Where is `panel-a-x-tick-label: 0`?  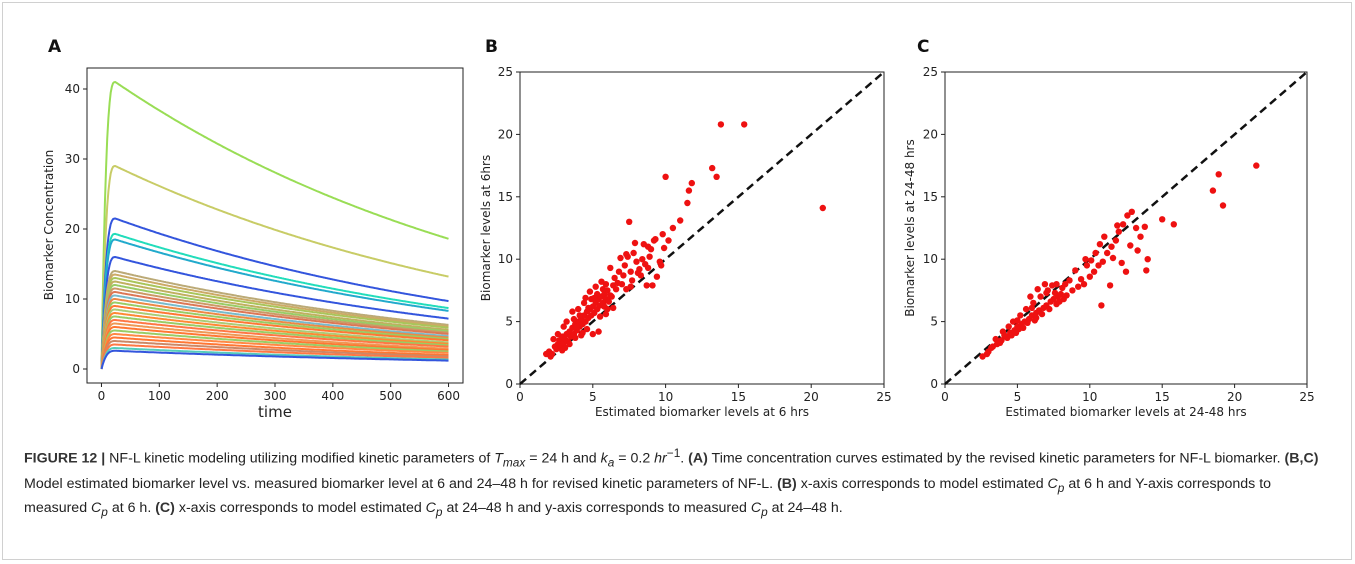 panel-a-x-tick-label: 0 is located at coordinates (102, 396).